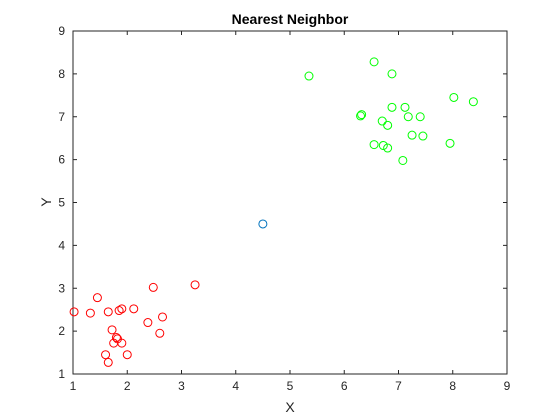 Image resolution: width=560 pixels, height=420 pixels. What do you see at coordinates (452, 386) in the screenshot?
I see `x-tick-label: 8` at bounding box center [452, 386].